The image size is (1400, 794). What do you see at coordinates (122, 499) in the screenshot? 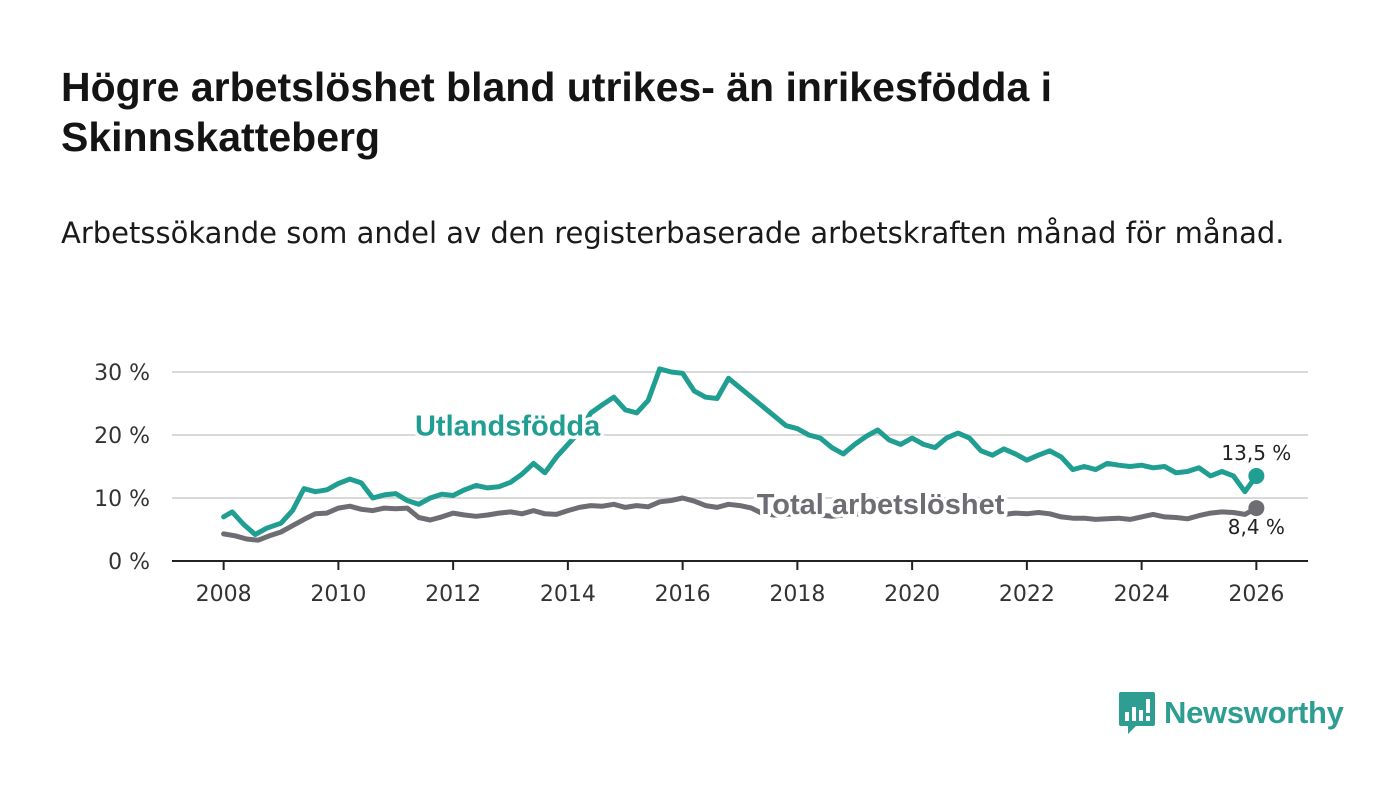
I see `y-tick-label: 10 %` at bounding box center [122, 499].